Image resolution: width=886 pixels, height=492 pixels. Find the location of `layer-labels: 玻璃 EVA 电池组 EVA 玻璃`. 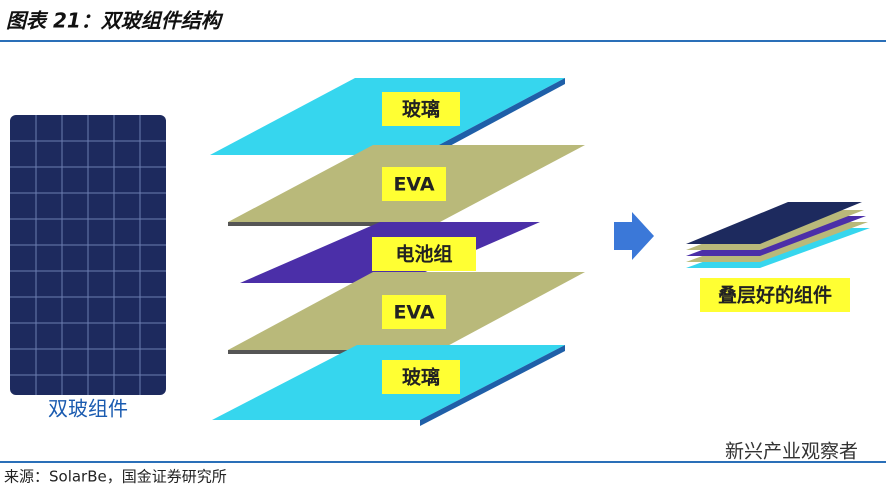

layer-labels: 玻璃 EVA 电池组 EVA 玻璃 is located at coordinates (424, 243).